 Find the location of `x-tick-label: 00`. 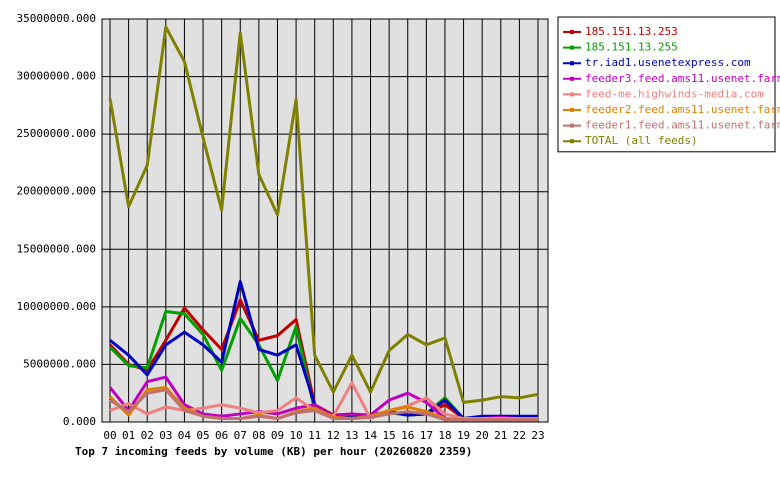

x-tick-label: 00 is located at coordinates (109, 435).